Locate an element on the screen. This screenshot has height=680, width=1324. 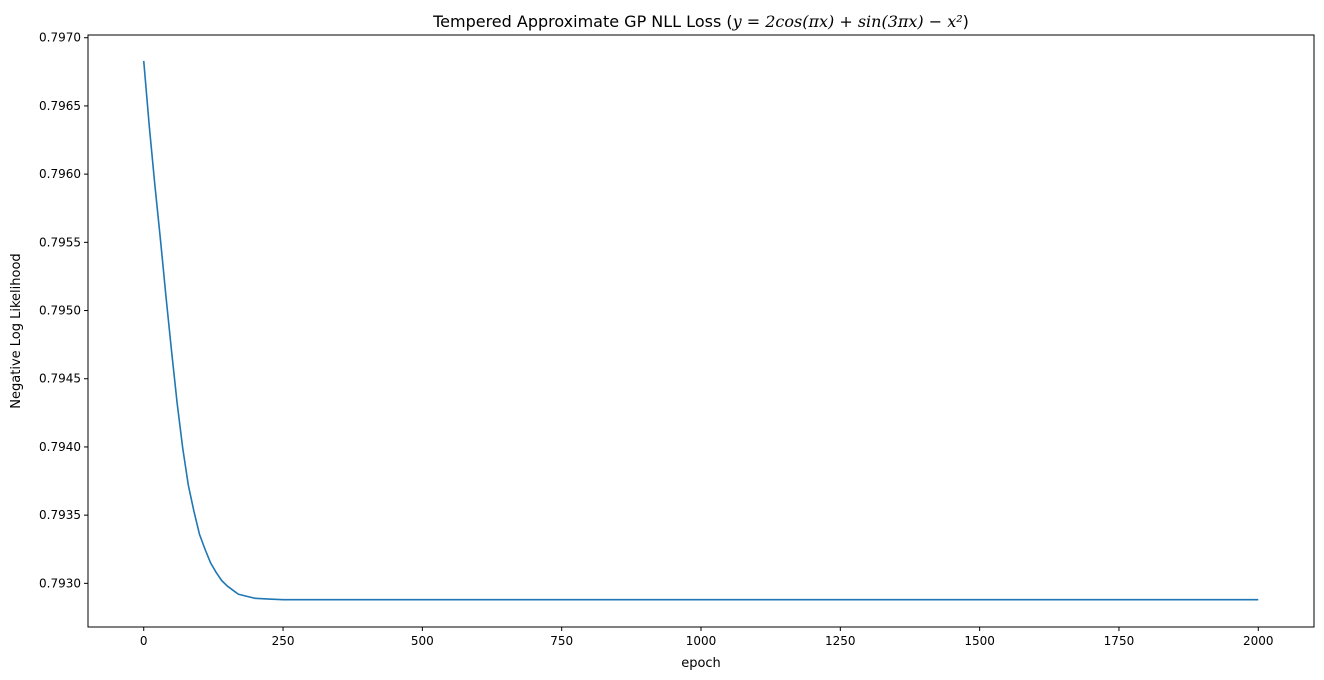
x-tick-label: 250 is located at coordinates (283, 641).